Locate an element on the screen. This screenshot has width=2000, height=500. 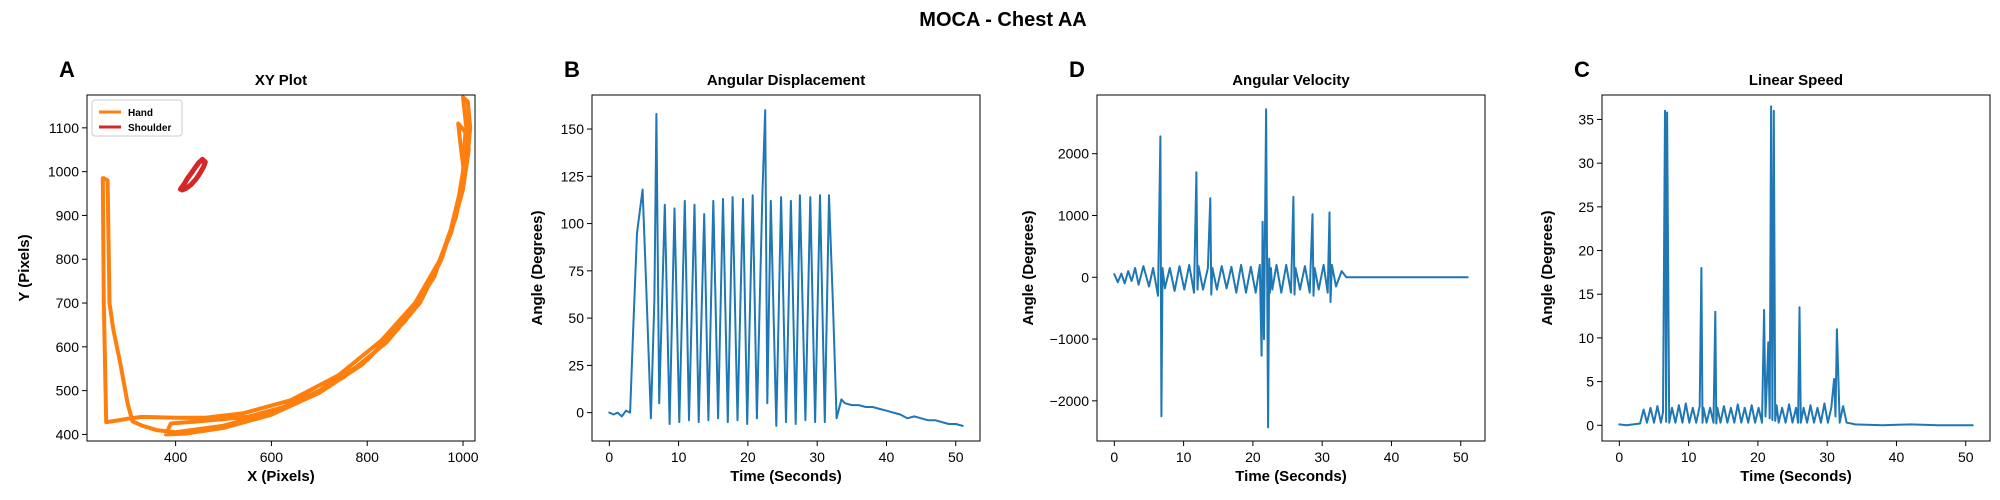
y-tick-label: 125 is located at coordinates (573, 176).